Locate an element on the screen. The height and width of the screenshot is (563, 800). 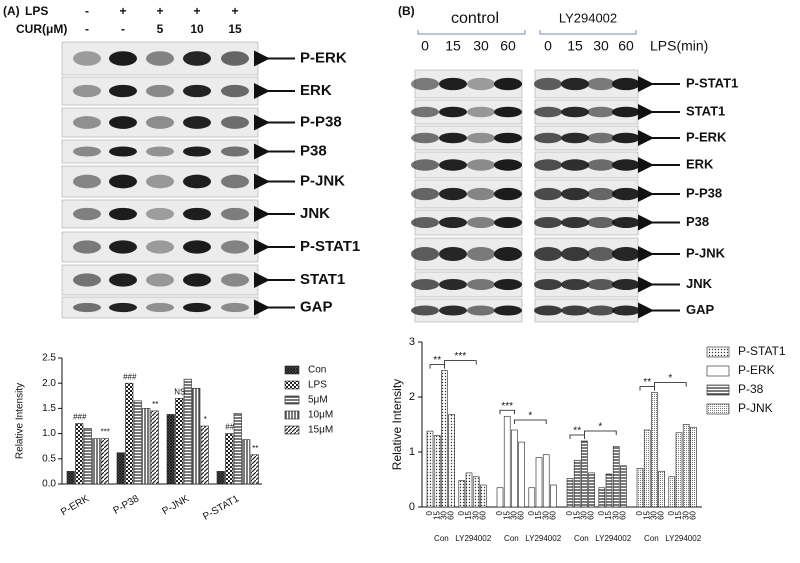
x-tick-label: P-STAT1 is located at coordinates (221, 508).